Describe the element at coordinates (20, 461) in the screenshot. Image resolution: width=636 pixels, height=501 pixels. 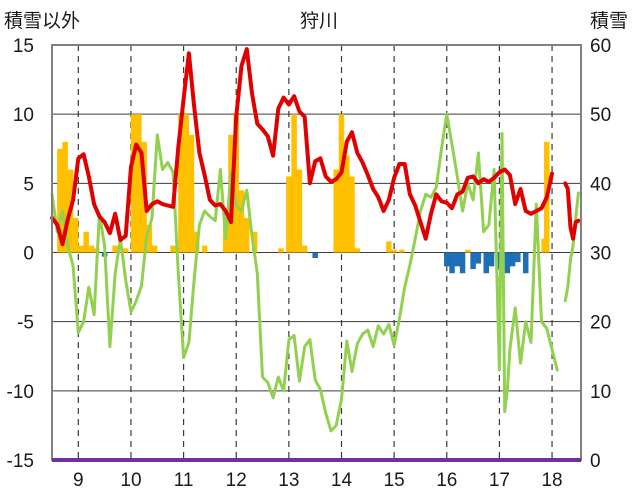
I see `left-tick-label-6: -15` at that location.